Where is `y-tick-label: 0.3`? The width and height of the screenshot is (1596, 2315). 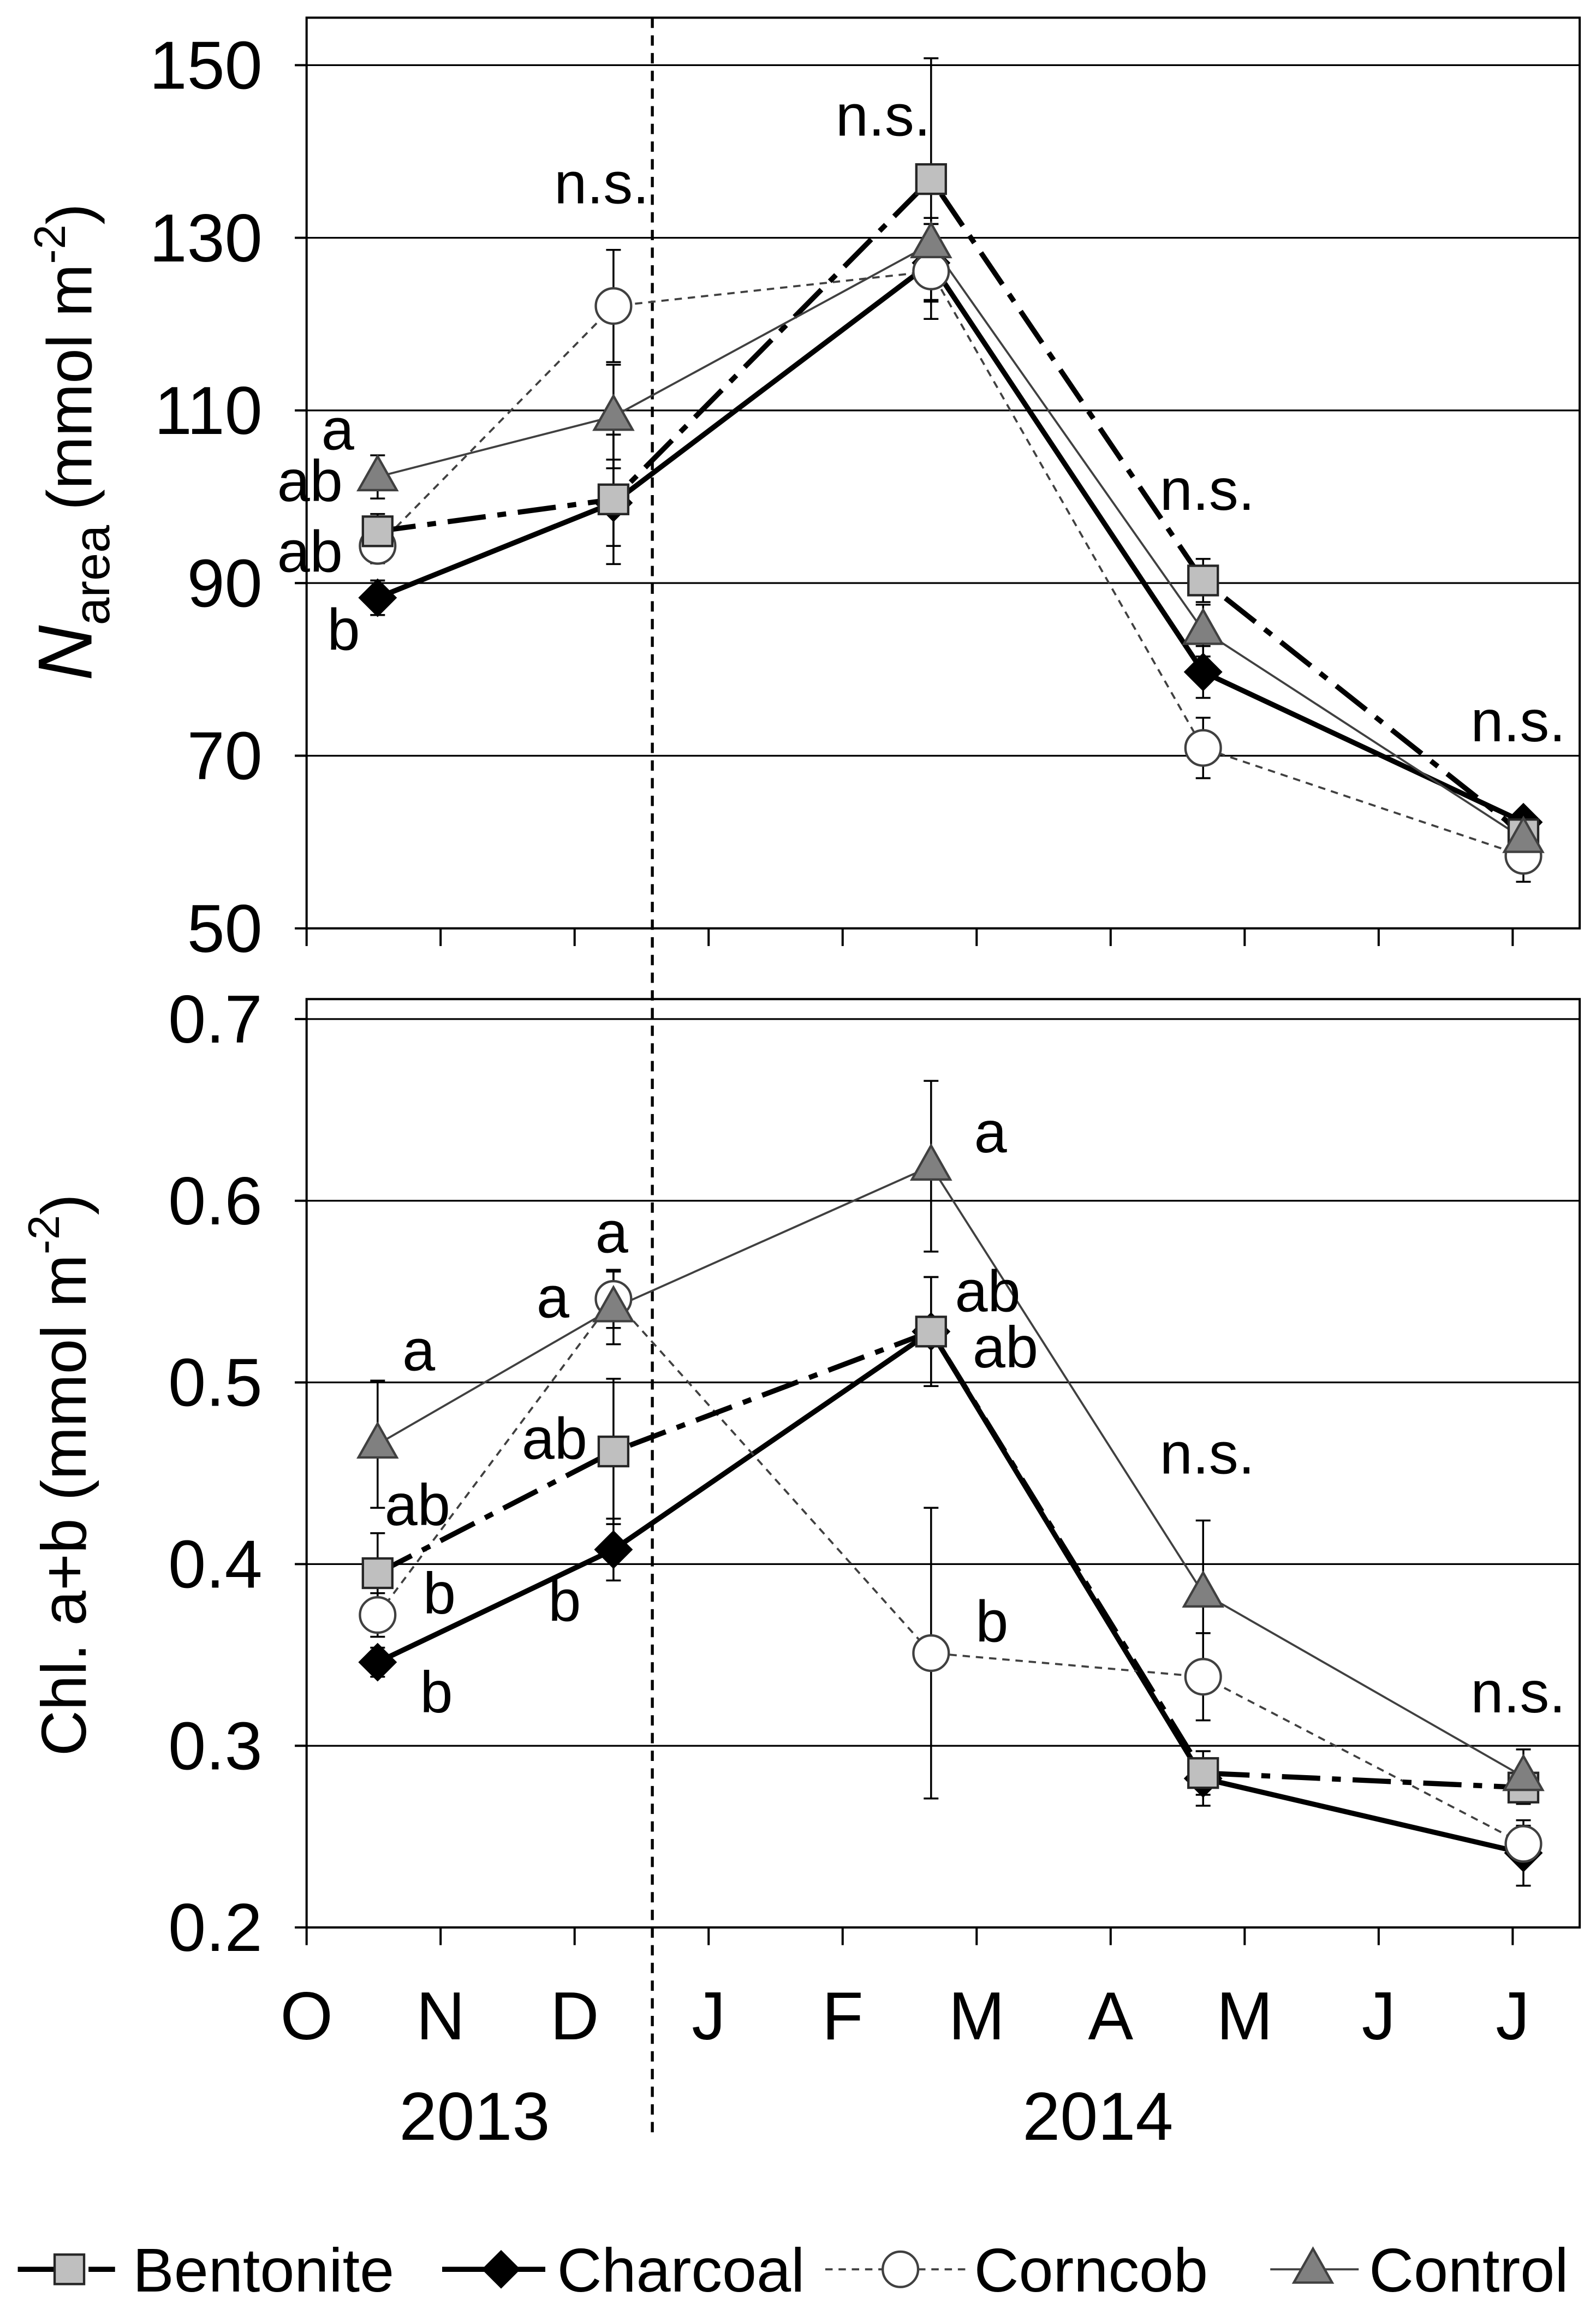
y-tick-label: 0.3 is located at coordinates (215, 1747).